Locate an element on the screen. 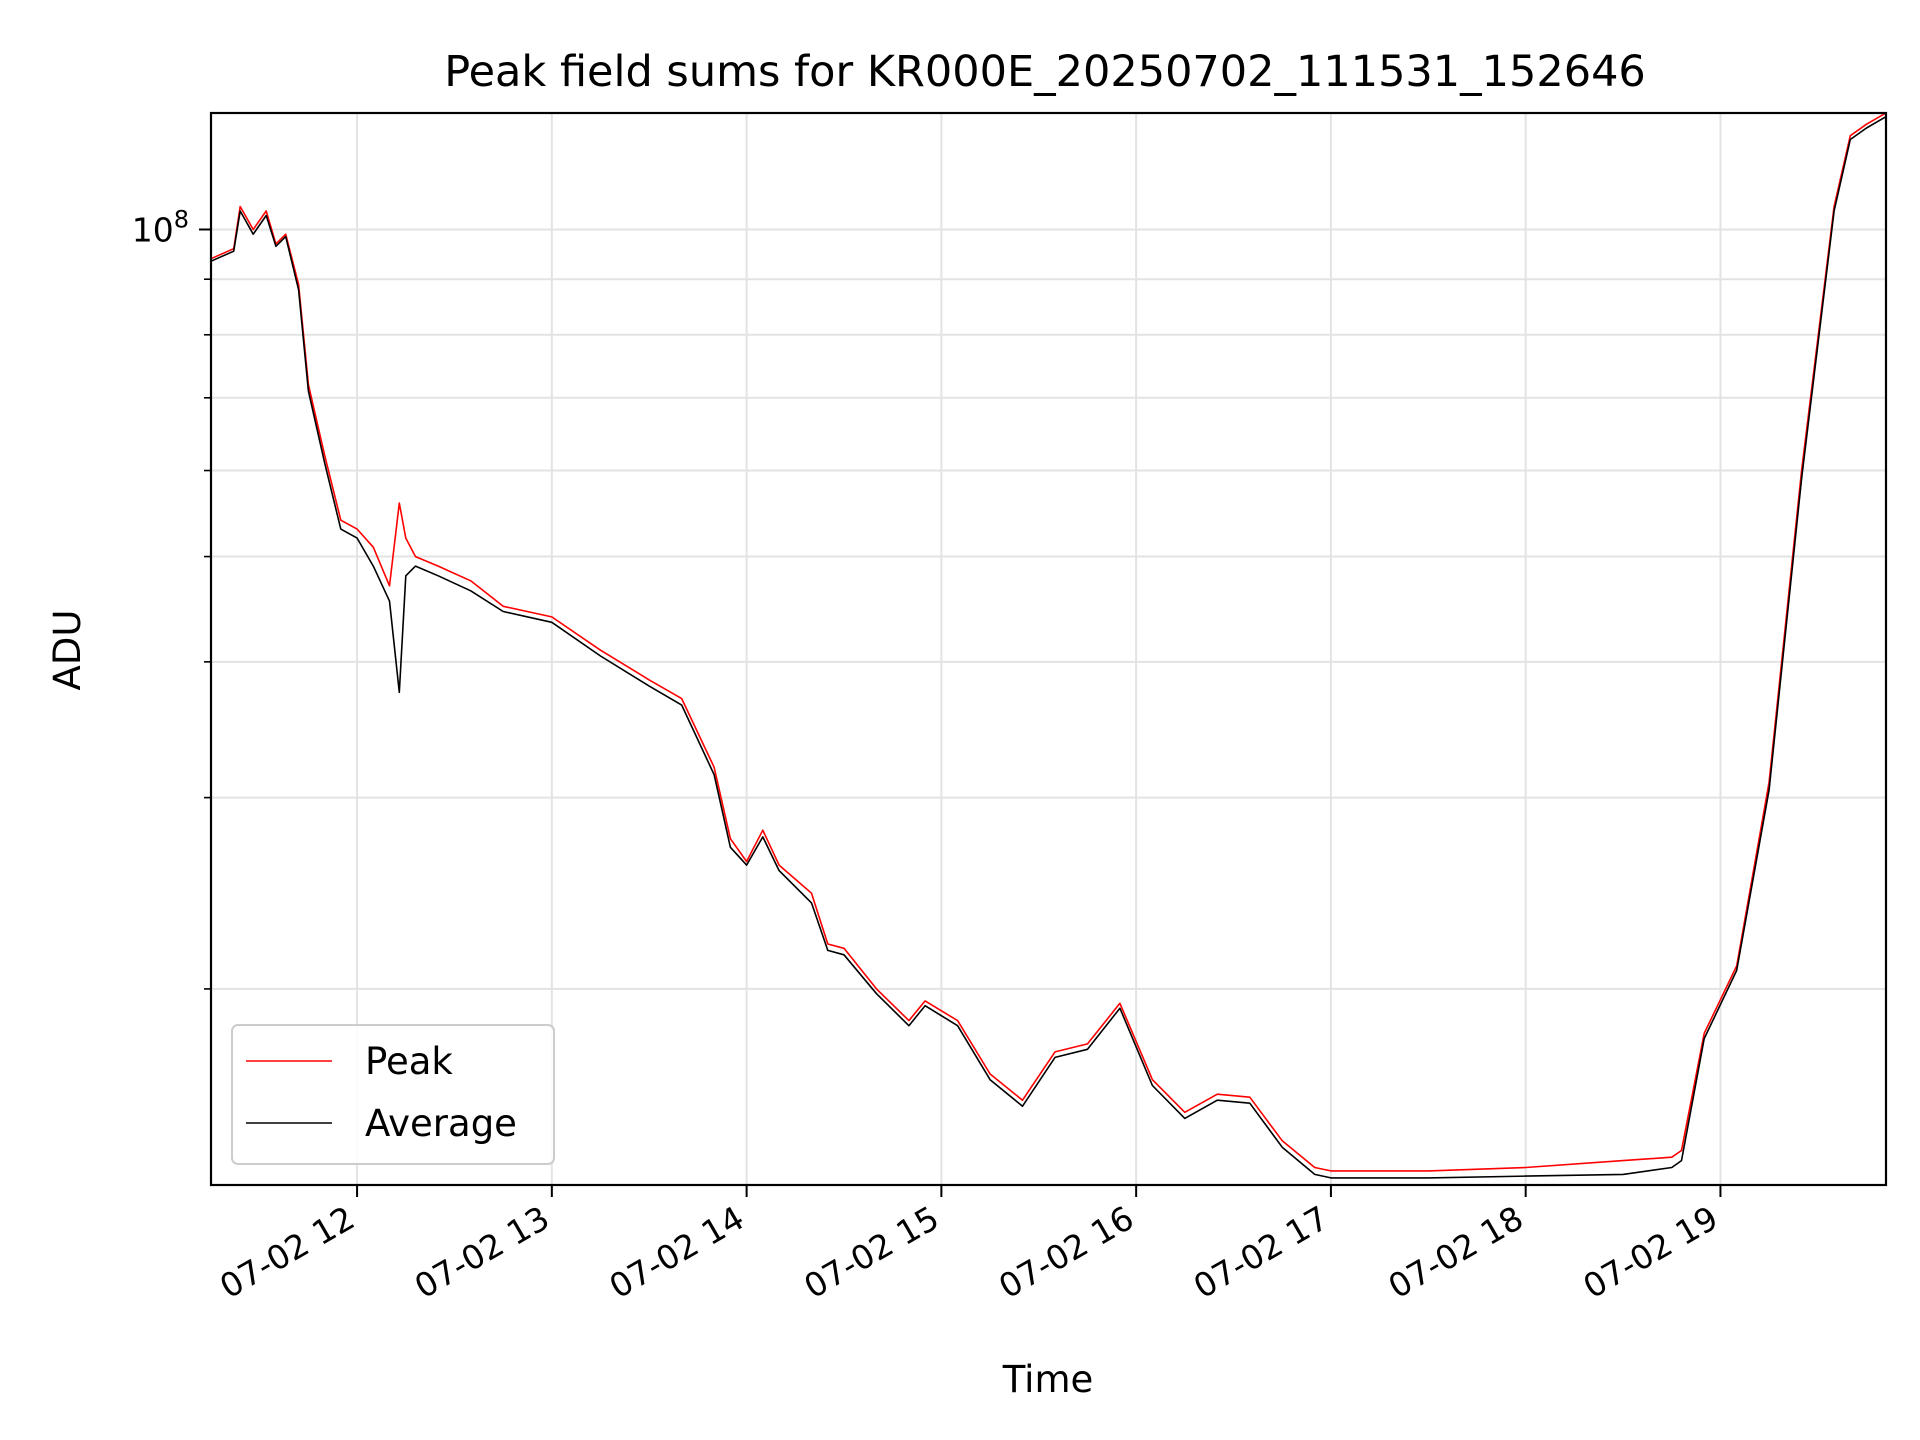  y-tick-label: 108 is located at coordinates (160, 227).